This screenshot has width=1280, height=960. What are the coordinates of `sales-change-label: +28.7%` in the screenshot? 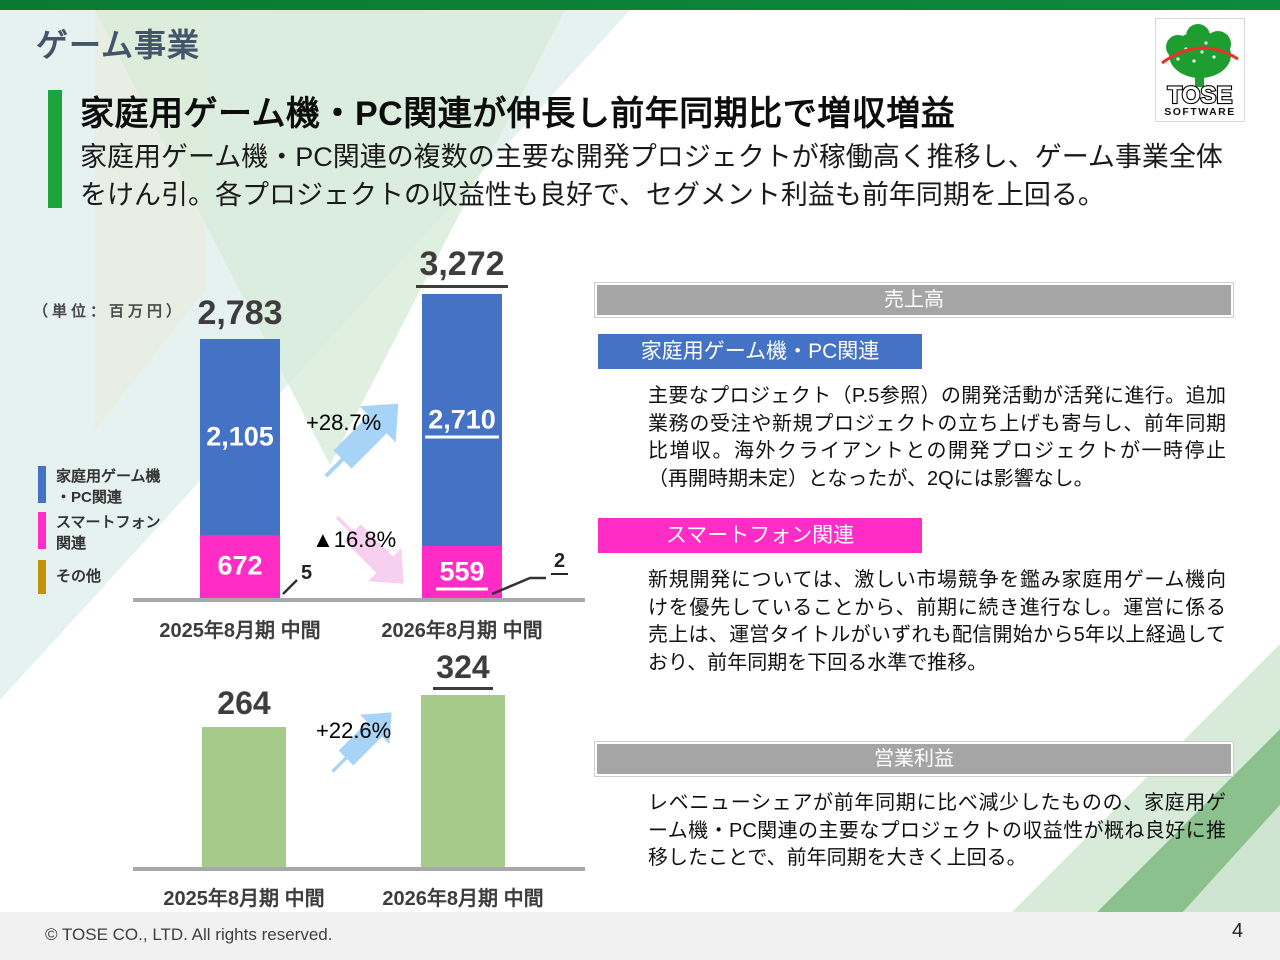 It's located at (344, 422).